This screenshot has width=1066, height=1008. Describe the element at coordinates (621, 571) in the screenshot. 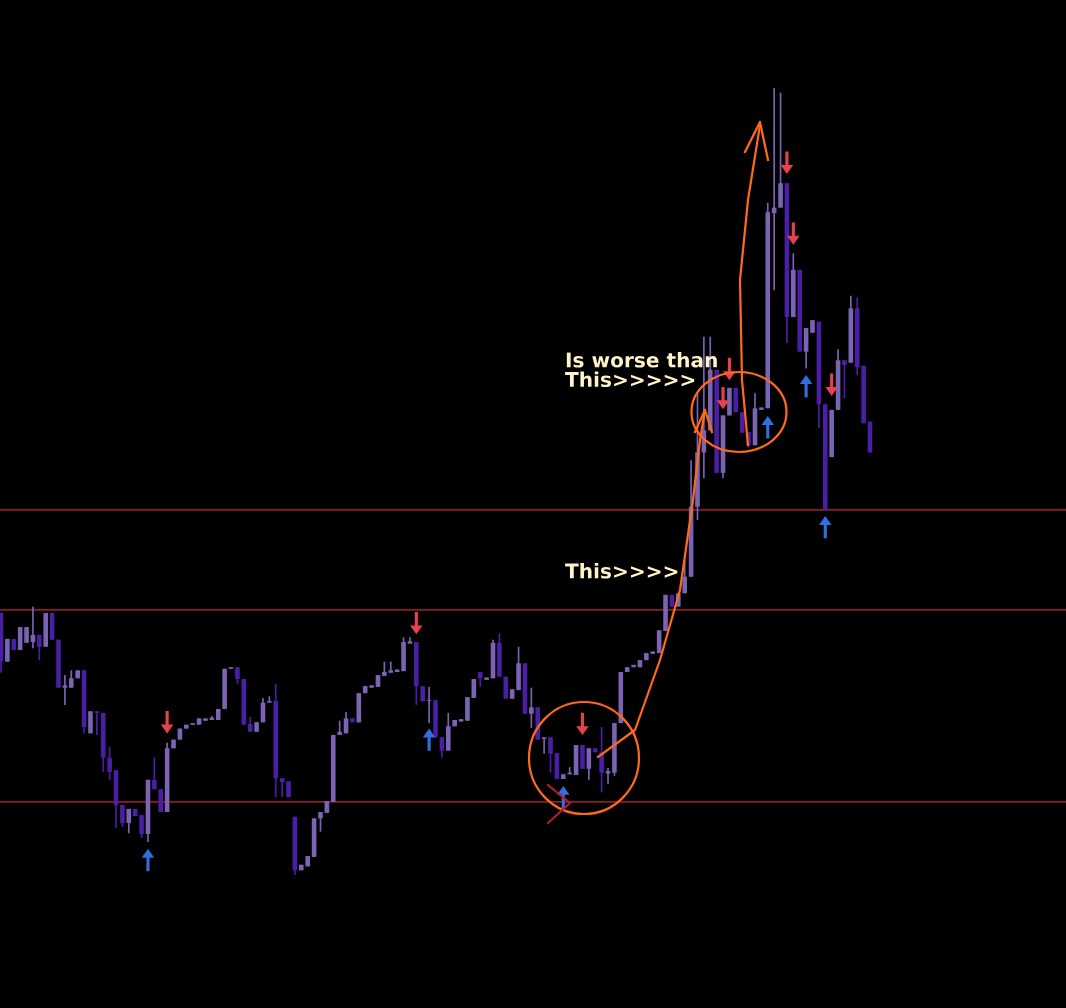

I see `annotation: This>>>>` at that location.